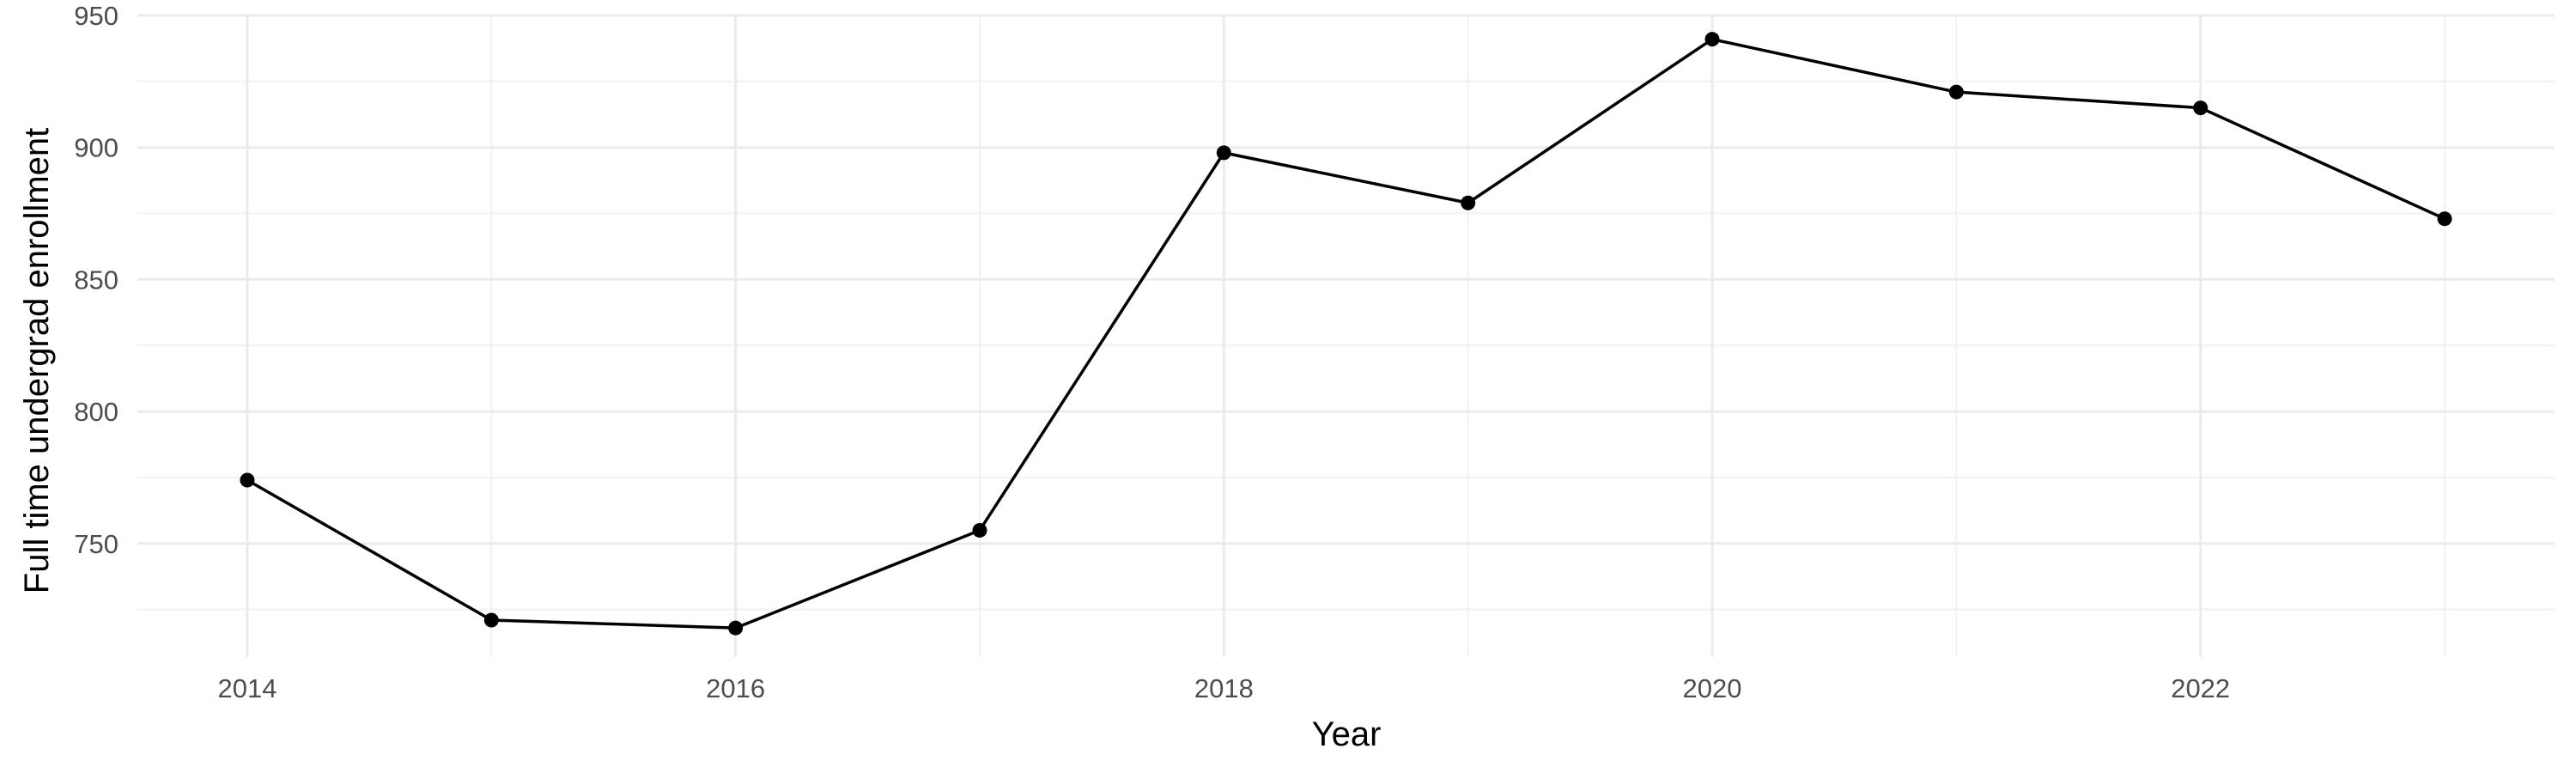 The width and height of the screenshot is (2576, 773). Describe the element at coordinates (96, 16) in the screenshot. I see `y-tick-label: 950` at that location.